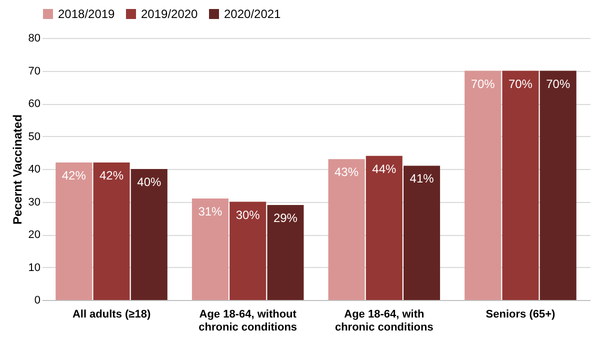  What do you see at coordinates (384, 169) in the screenshot?
I see `data-label: 44%` at bounding box center [384, 169].